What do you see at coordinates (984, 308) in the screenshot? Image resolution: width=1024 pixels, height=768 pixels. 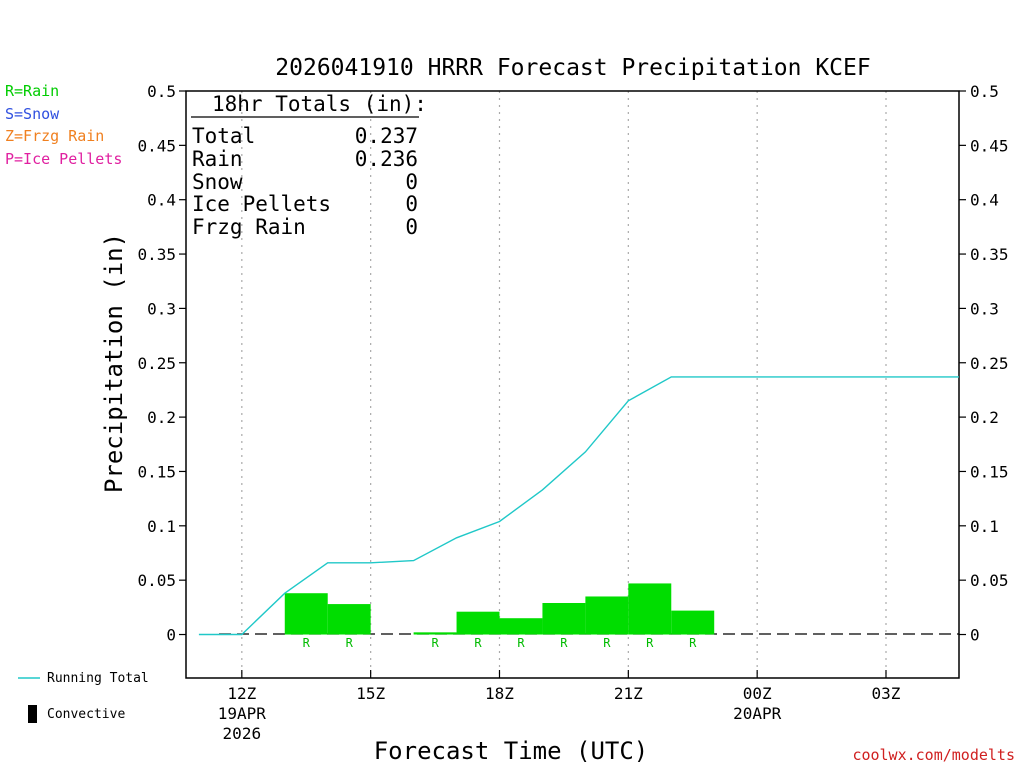 I see `y-tick-label-right: 0.3` at bounding box center [984, 308].